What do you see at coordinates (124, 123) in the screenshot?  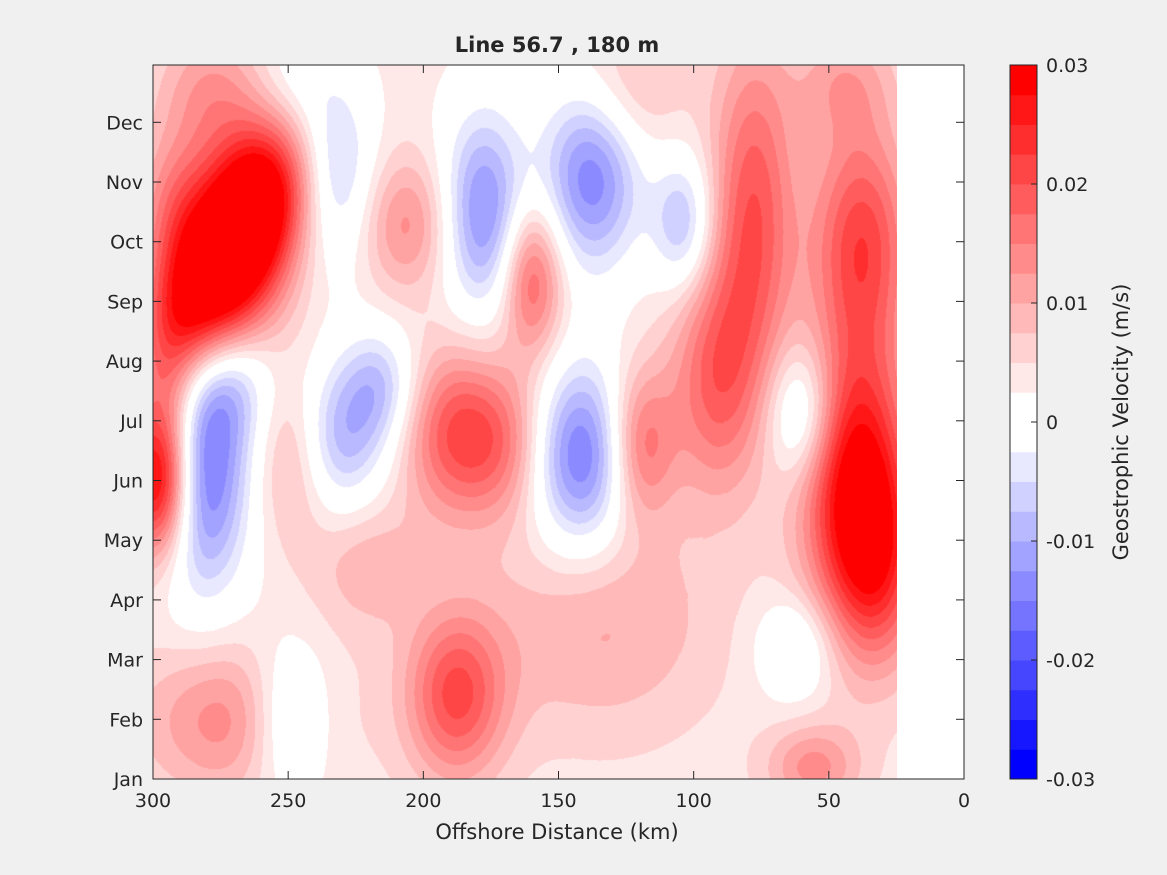 I see `y-tick-label: Dec` at bounding box center [124, 123].